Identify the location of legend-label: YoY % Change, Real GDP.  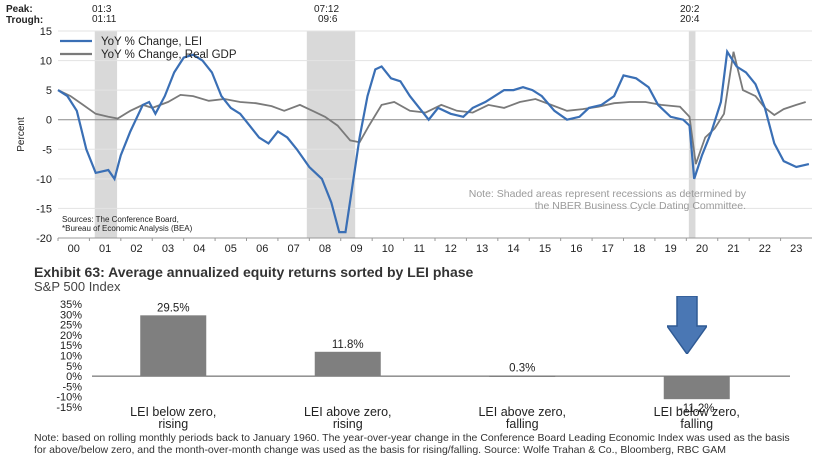
(169, 55).